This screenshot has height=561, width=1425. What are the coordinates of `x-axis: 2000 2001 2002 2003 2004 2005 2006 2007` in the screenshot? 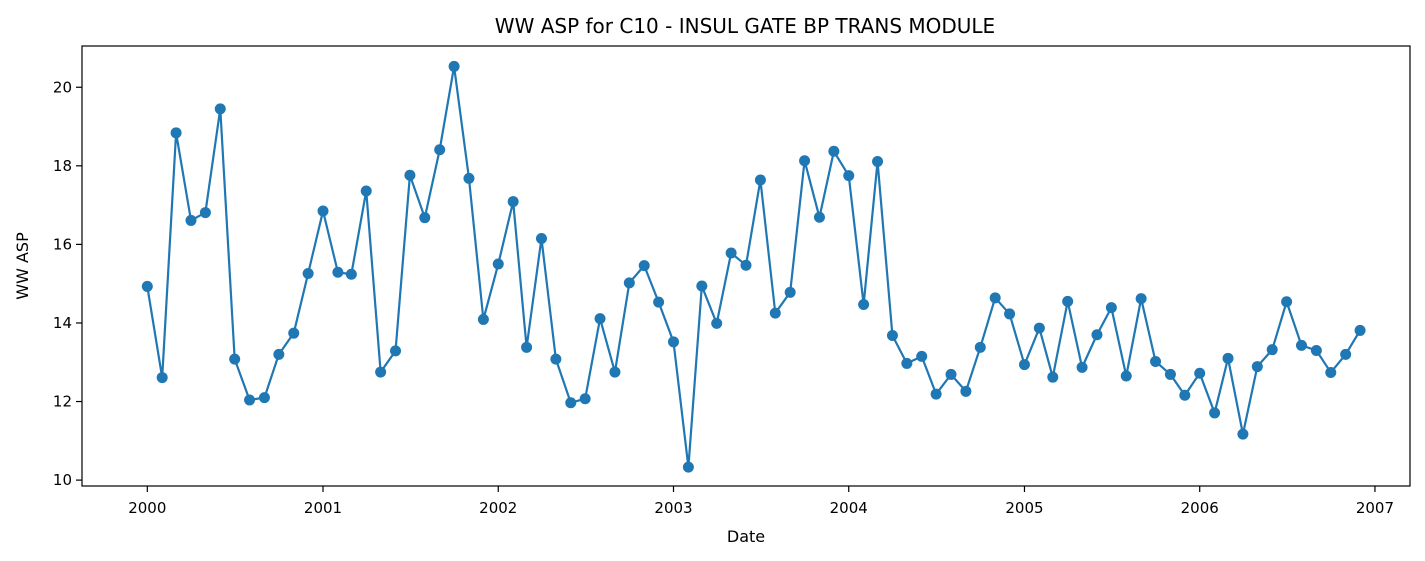 It's located at (761, 501).